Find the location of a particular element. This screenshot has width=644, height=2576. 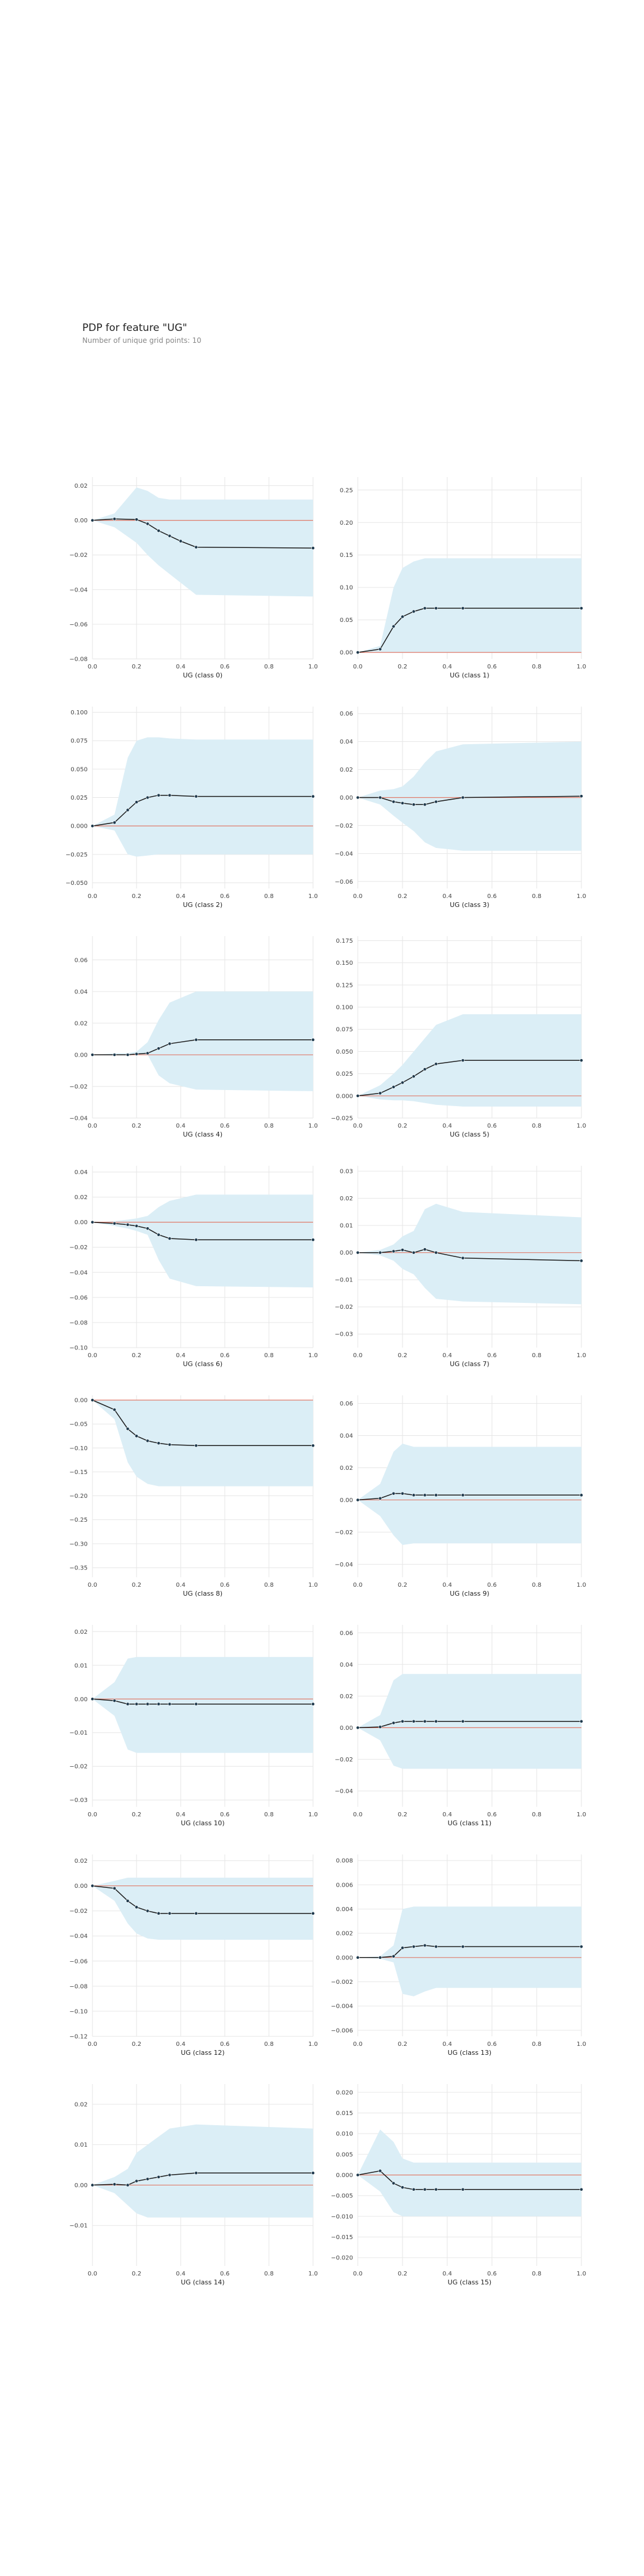

y-tick-label: −0.004 is located at coordinates (342, 2007).